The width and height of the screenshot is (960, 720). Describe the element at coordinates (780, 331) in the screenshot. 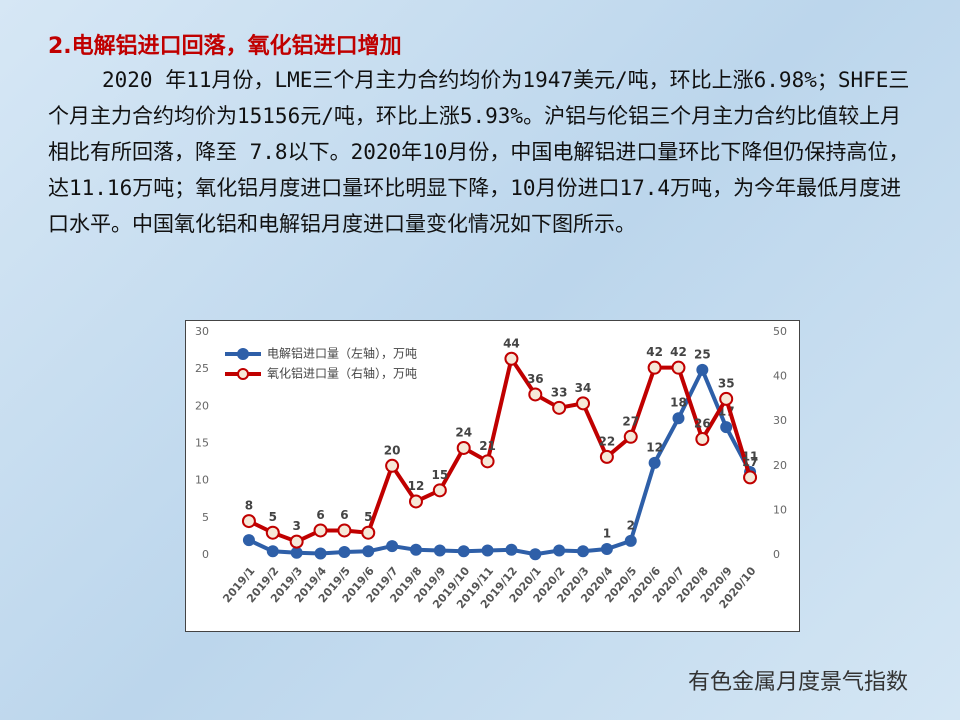

I see `y2-tick-label: 50` at that location.